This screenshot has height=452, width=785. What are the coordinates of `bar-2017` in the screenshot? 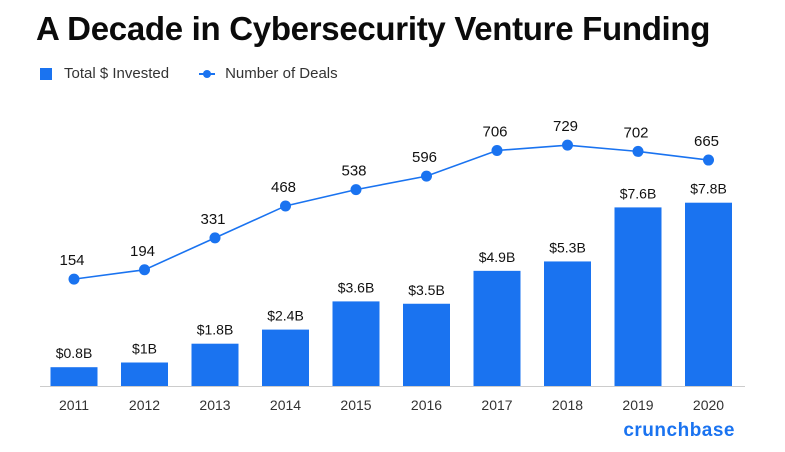 It's located at (497, 328).